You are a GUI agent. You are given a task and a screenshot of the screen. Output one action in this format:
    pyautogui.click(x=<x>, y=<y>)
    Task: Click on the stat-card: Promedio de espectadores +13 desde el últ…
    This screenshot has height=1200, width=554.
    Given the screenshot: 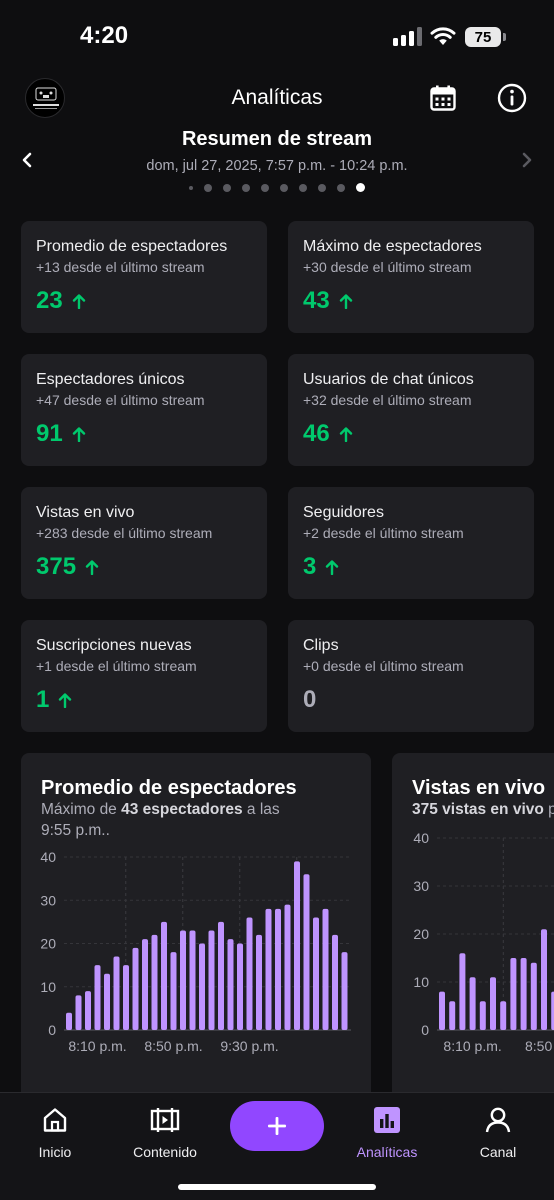 What is the action you would take?
    pyautogui.click(x=144, y=277)
    